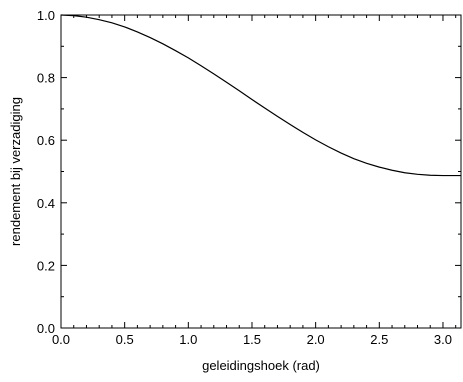 This screenshot has width=463, height=382. Describe the element at coordinates (46, 203) in the screenshot. I see `y-tick-label-2: 0.4` at that location.